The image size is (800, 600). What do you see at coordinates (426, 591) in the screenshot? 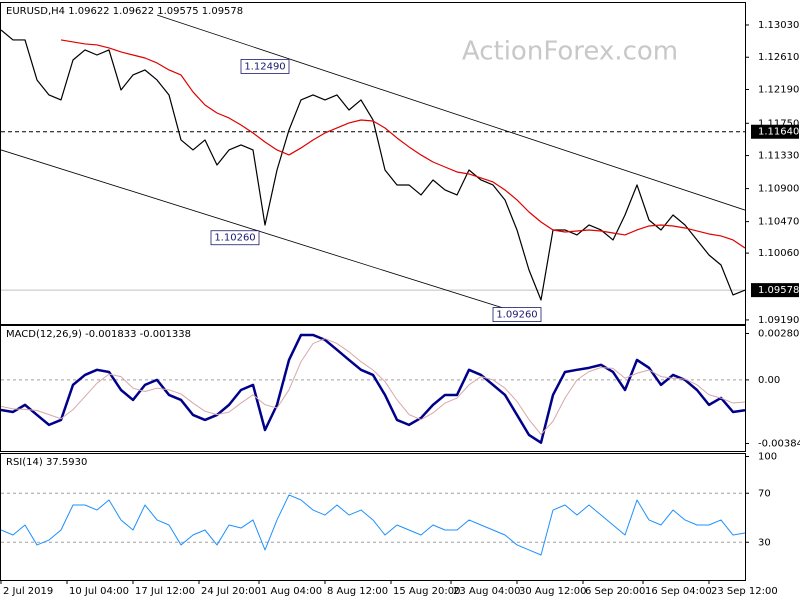
I see `x-tick-label: 15 Aug 20:00` at bounding box center [426, 591].